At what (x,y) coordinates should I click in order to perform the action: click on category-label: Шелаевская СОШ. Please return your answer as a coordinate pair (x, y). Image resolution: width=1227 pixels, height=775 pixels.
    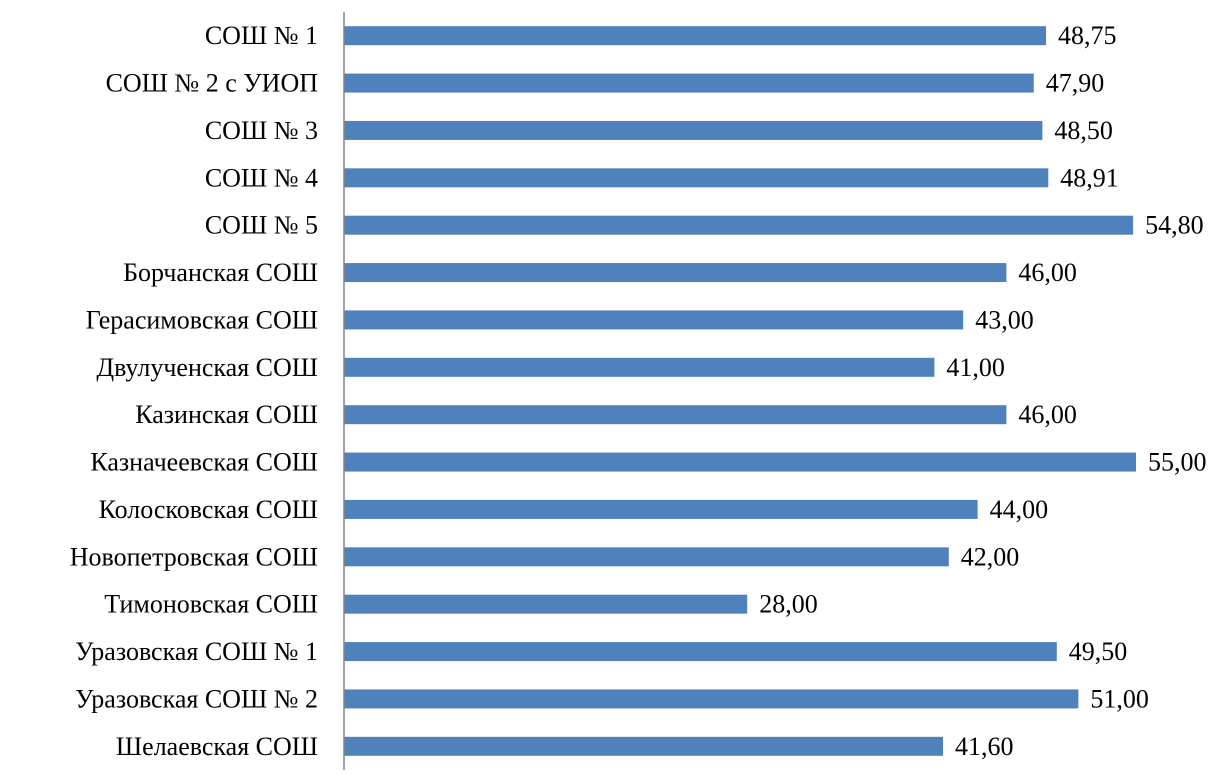
    Looking at the image, I should click on (217, 746).